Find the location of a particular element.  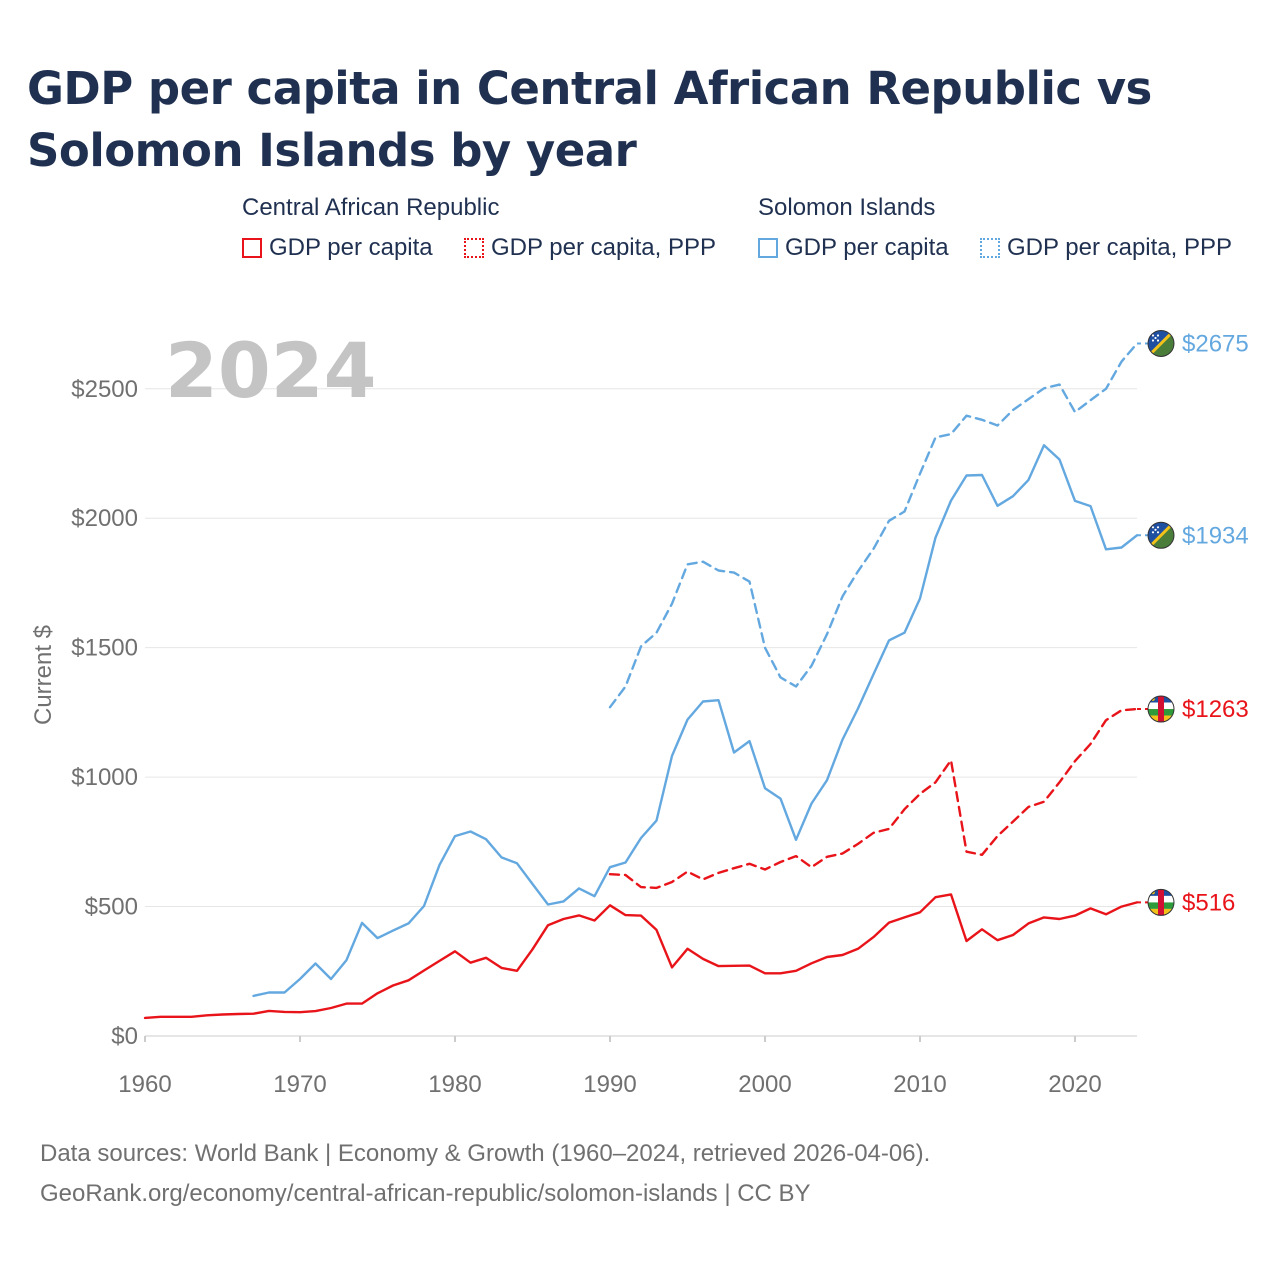

marker-layer: $516 $1263 $1934 $2675 is located at coordinates (1193, 622).